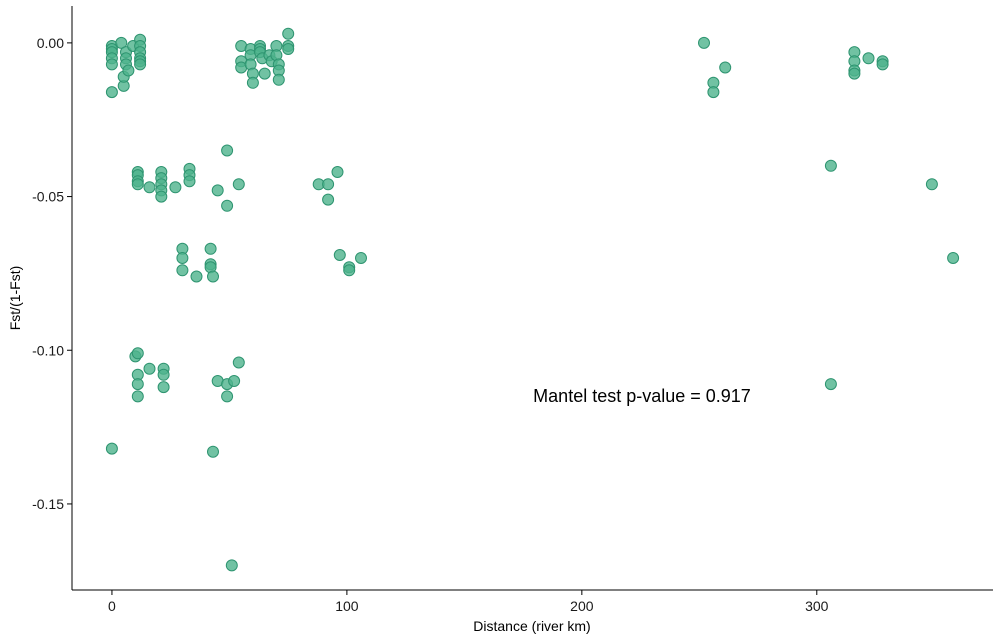  I want to click on y-ticks: 0.00 -0.05 -0.10 -0.15, so click(52, 273).